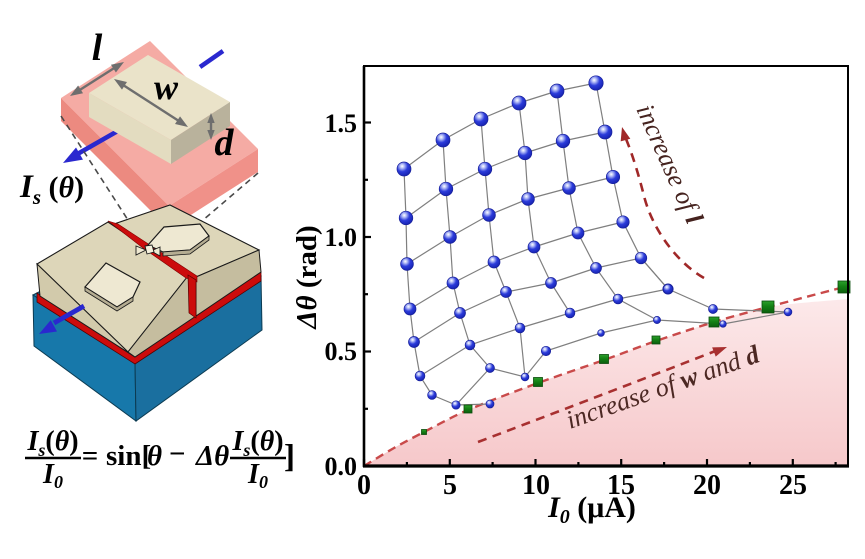 This screenshot has width=865, height=559. What do you see at coordinates (51, 189) in the screenshot?
I see `svg-text: Is (θ)` at bounding box center [51, 189].